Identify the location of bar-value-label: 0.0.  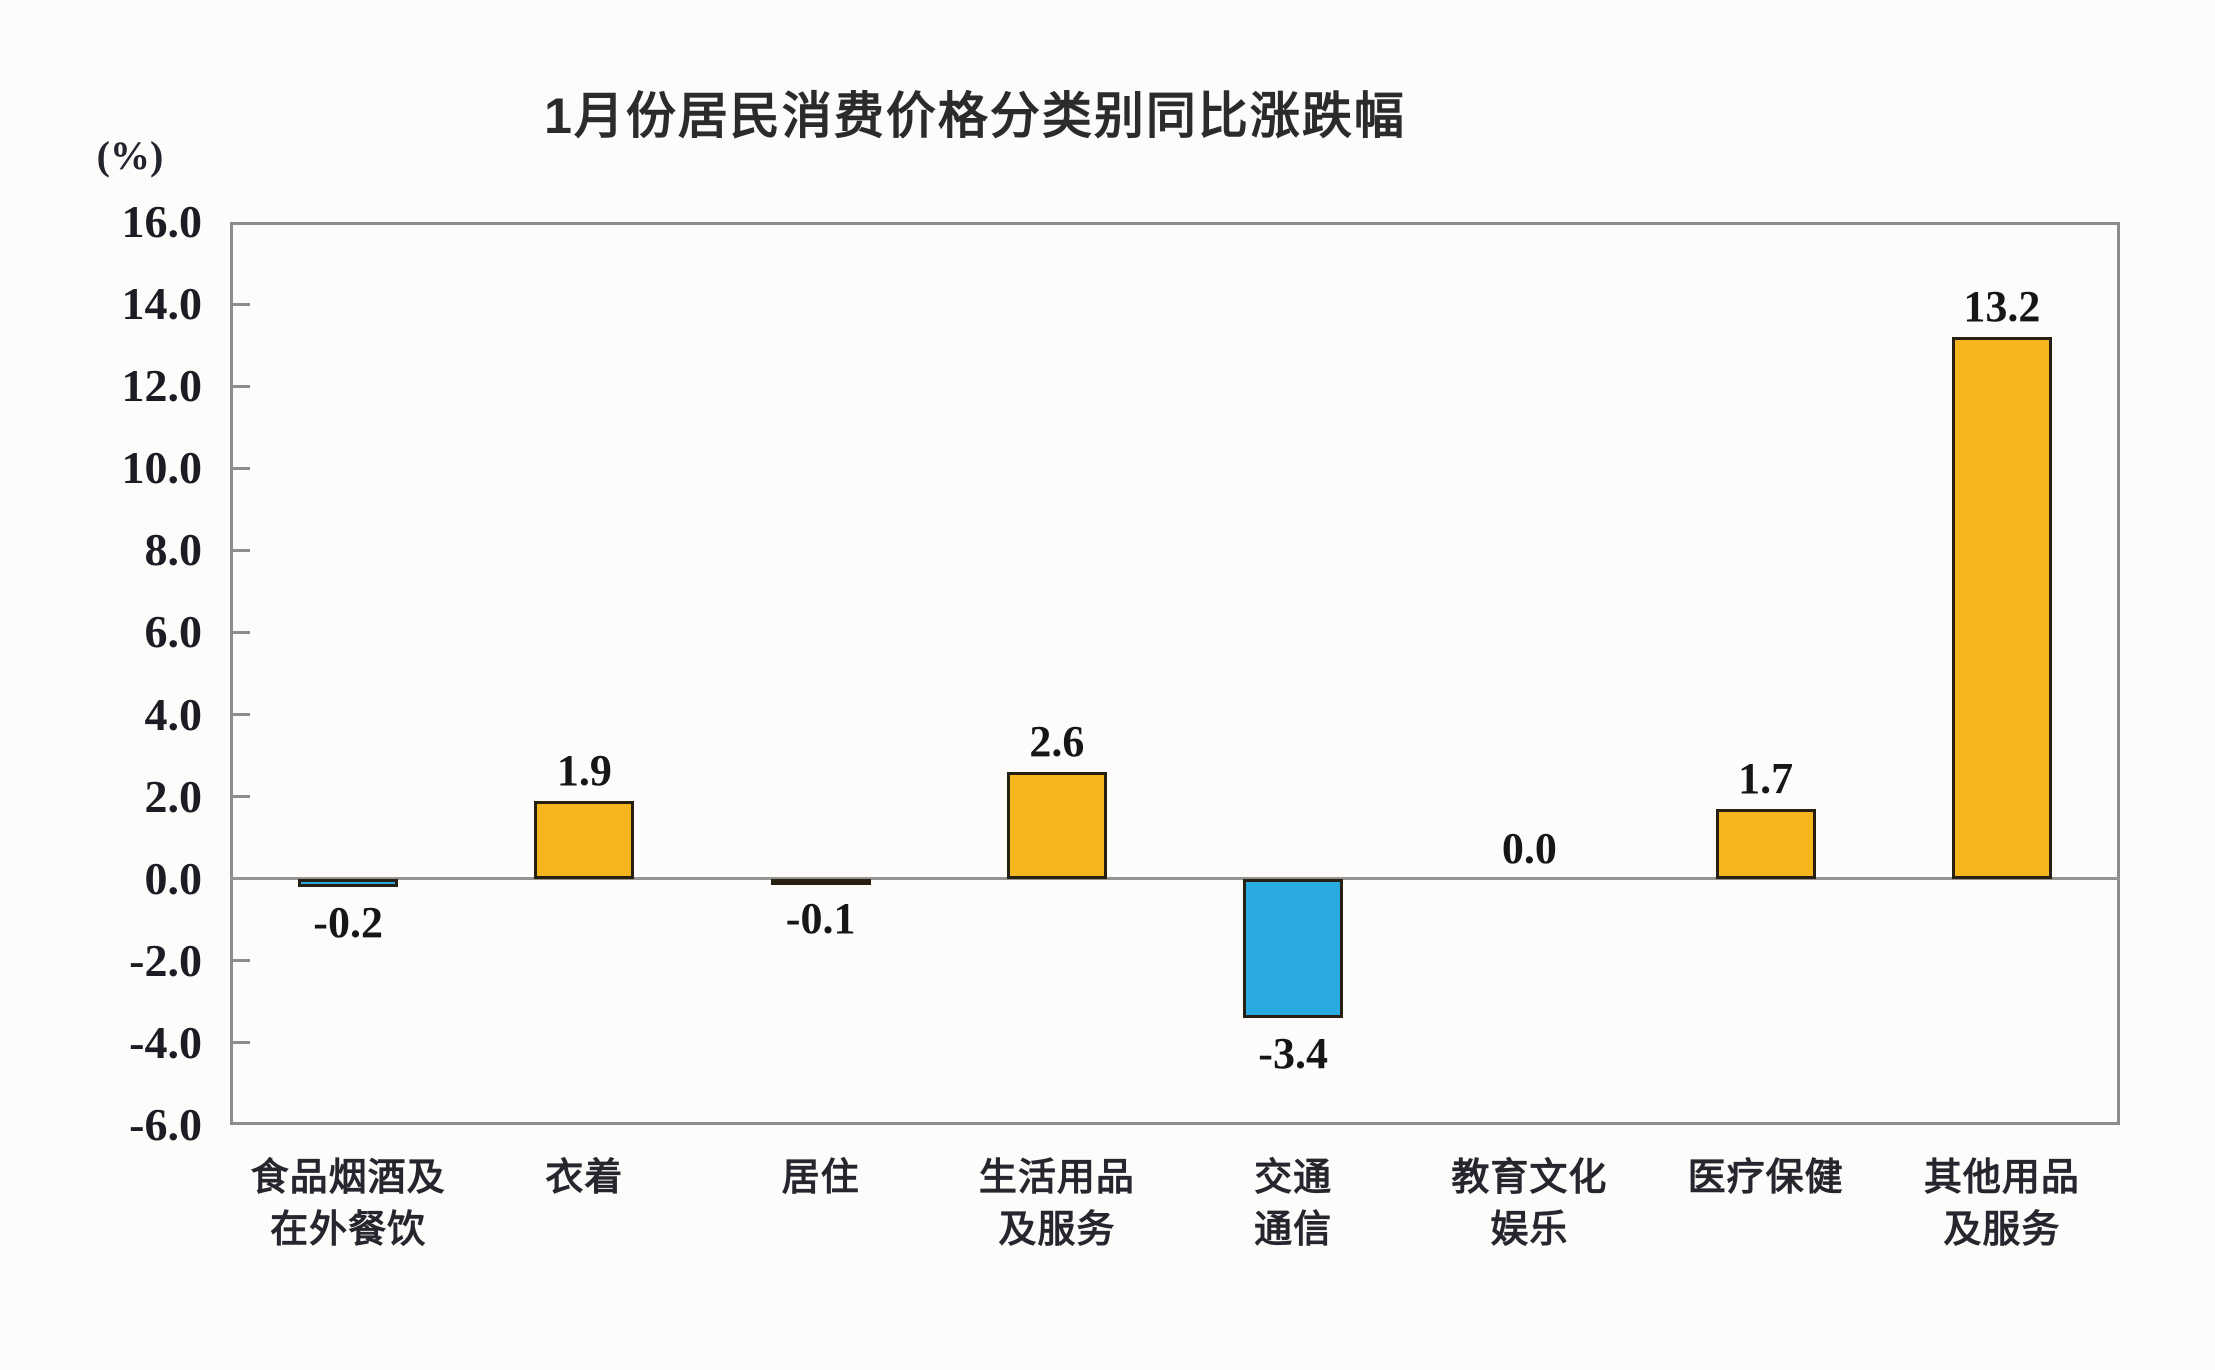
(1529, 848).